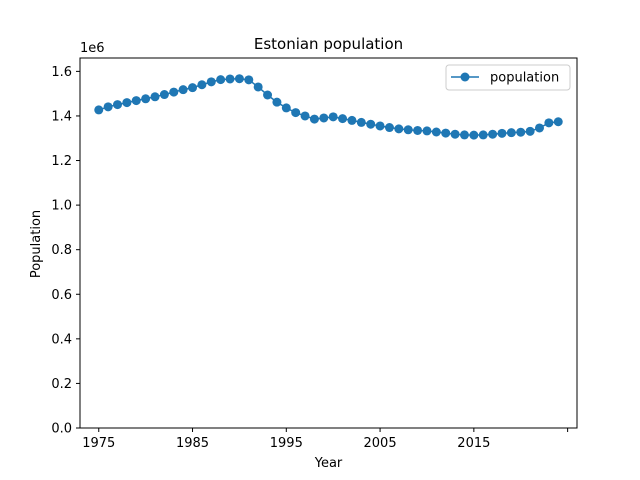  I want to click on y-tick-label: 0.2, so click(61, 384).